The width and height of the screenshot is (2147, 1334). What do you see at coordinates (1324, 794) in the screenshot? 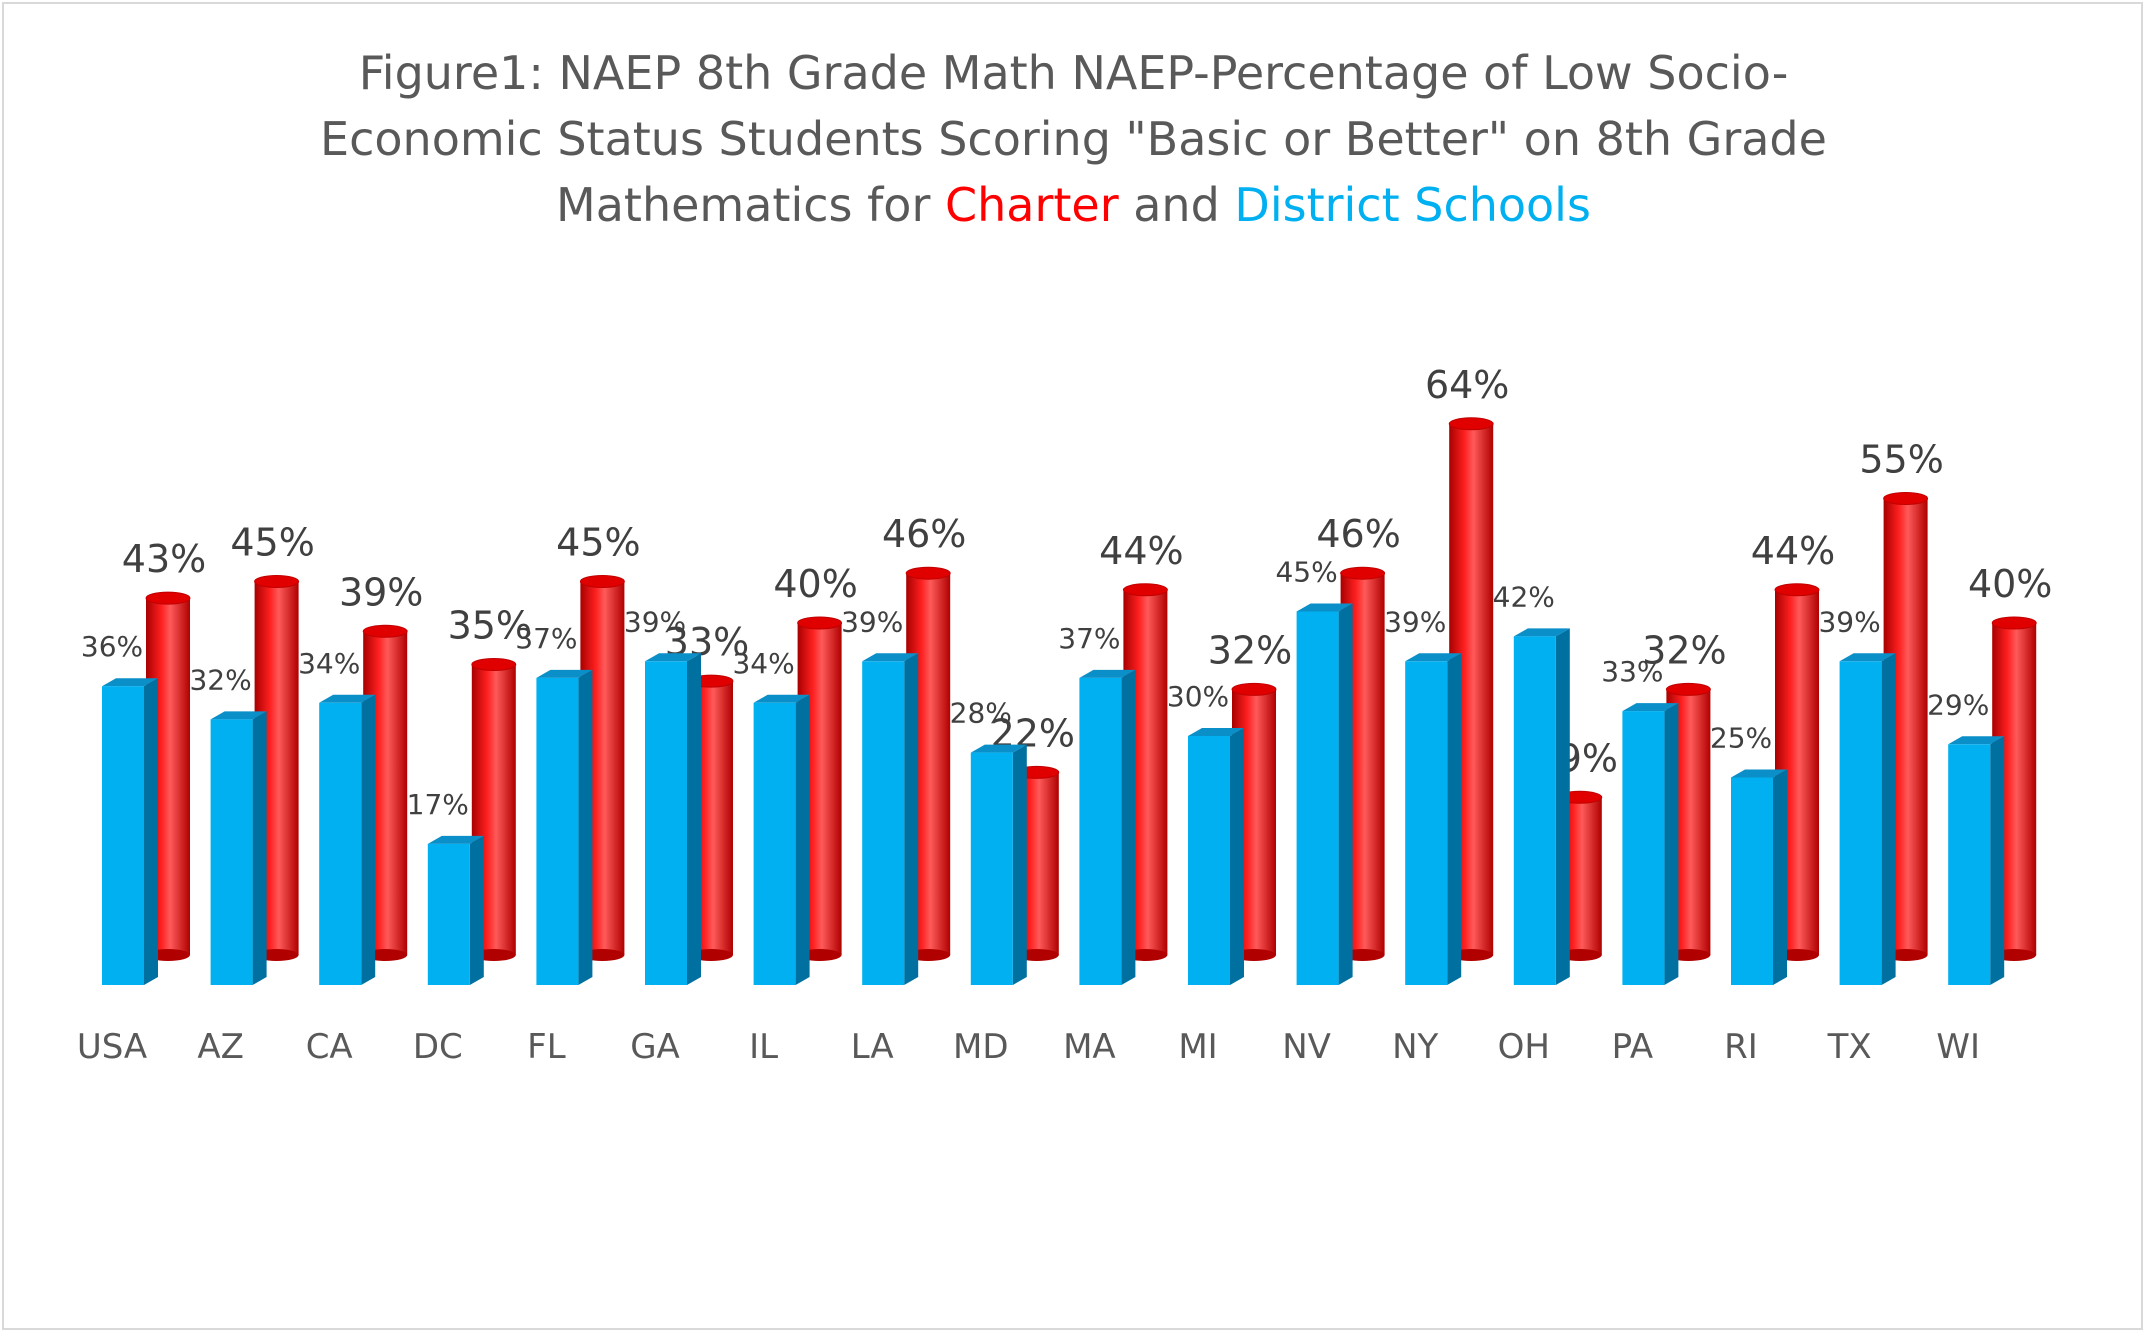
I see `district-bar-nv` at bounding box center [1324, 794].